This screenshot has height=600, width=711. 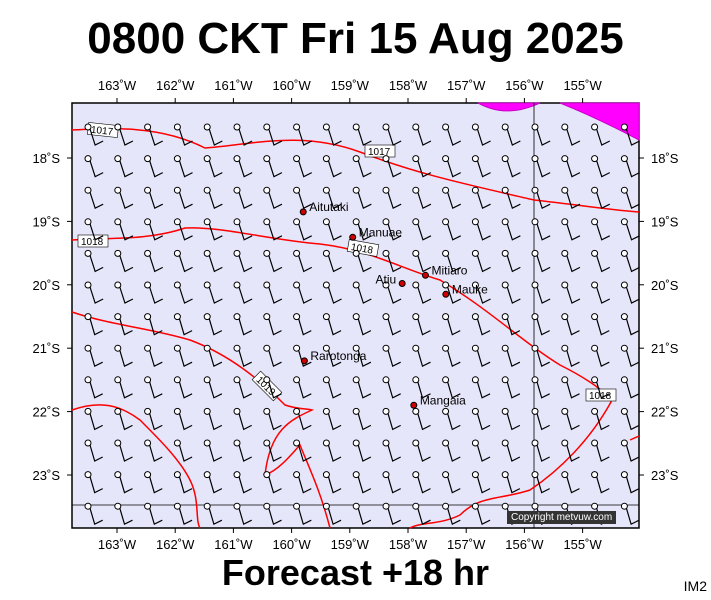 I want to click on lat-tick-label: 21˚S, so click(x=47, y=348).